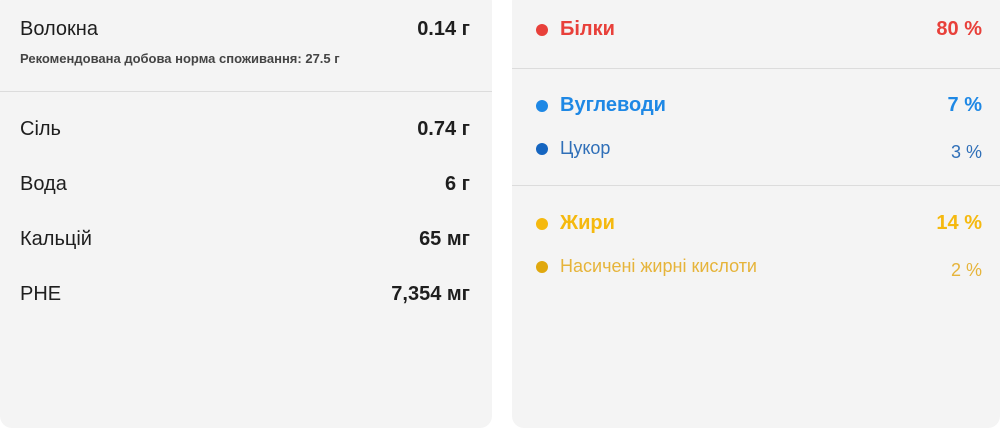 Image resolution: width=1000 pixels, height=430 pixels. I want to click on row-label: PHE, so click(41, 294).